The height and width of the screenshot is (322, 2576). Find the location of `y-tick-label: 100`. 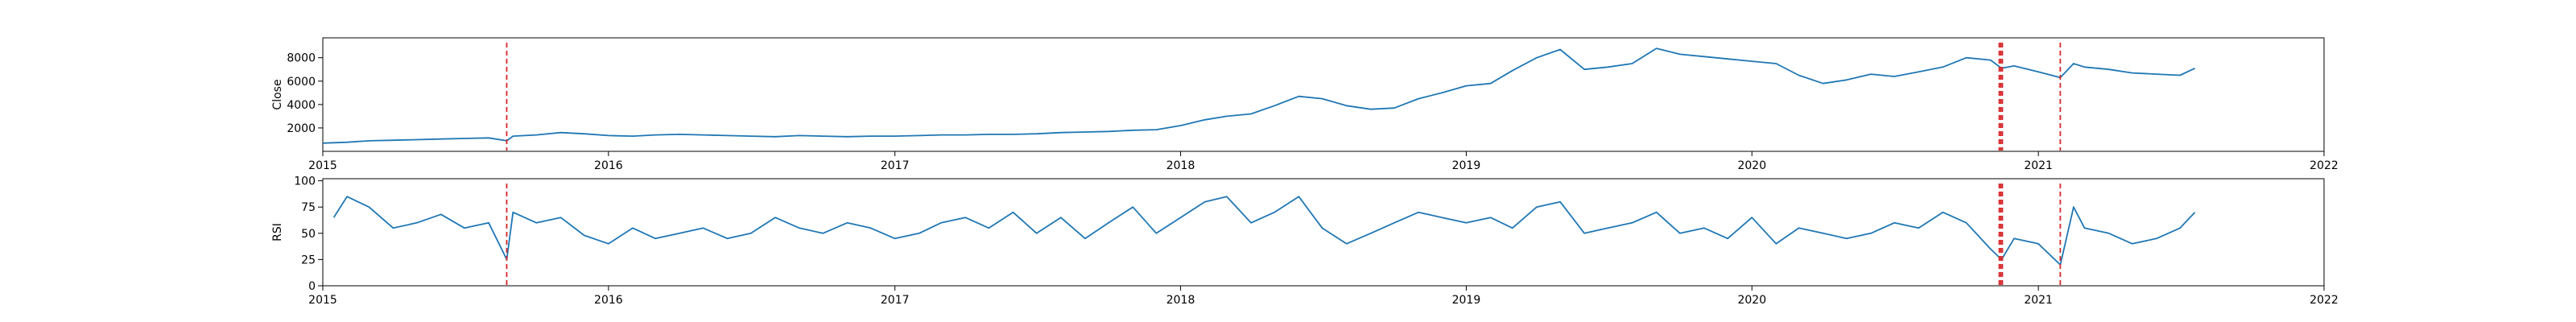

y-tick-label: 100 is located at coordinates (305, 181).